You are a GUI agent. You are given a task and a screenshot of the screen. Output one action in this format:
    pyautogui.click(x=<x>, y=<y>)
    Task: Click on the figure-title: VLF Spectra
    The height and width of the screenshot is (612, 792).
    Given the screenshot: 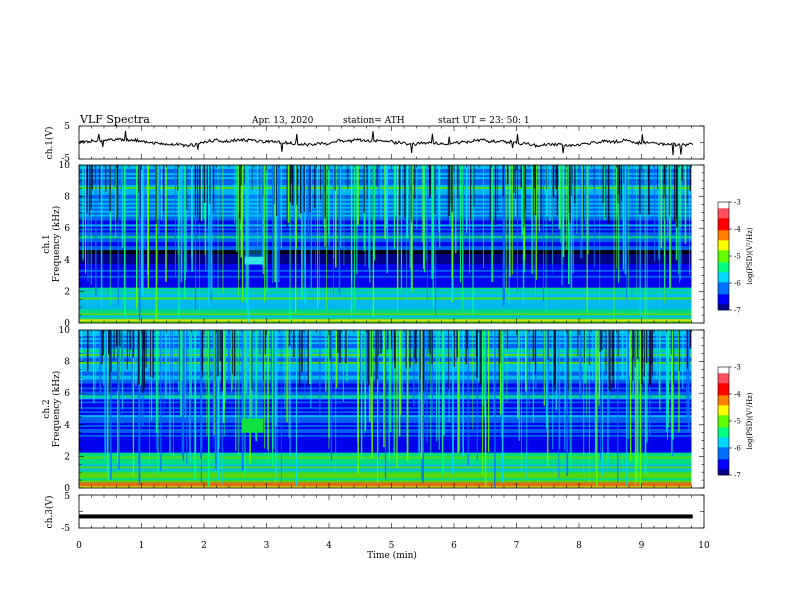 What is the action you would take?
    pyautogui.click(x=114, y=119)
    